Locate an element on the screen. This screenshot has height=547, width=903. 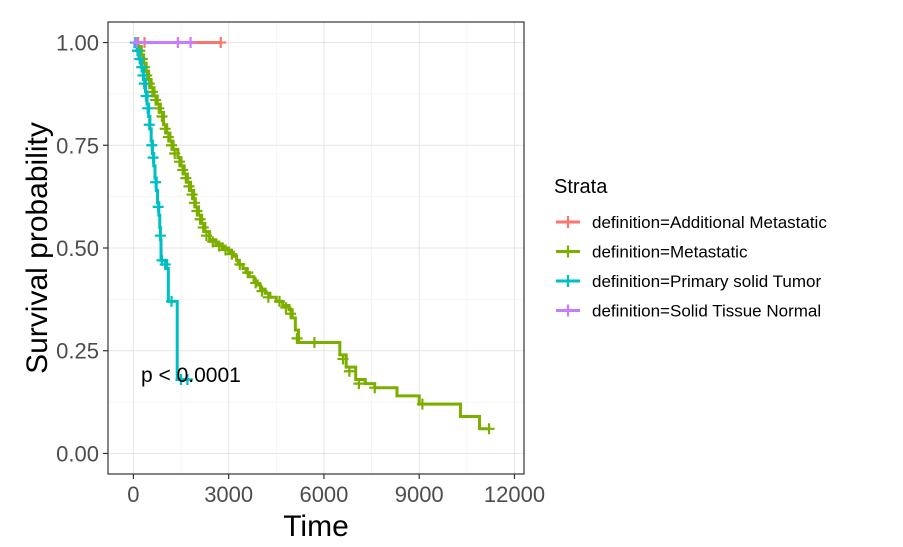
legend-item-0: definition=Additional Metastatic is located at coordinates (691, 222).